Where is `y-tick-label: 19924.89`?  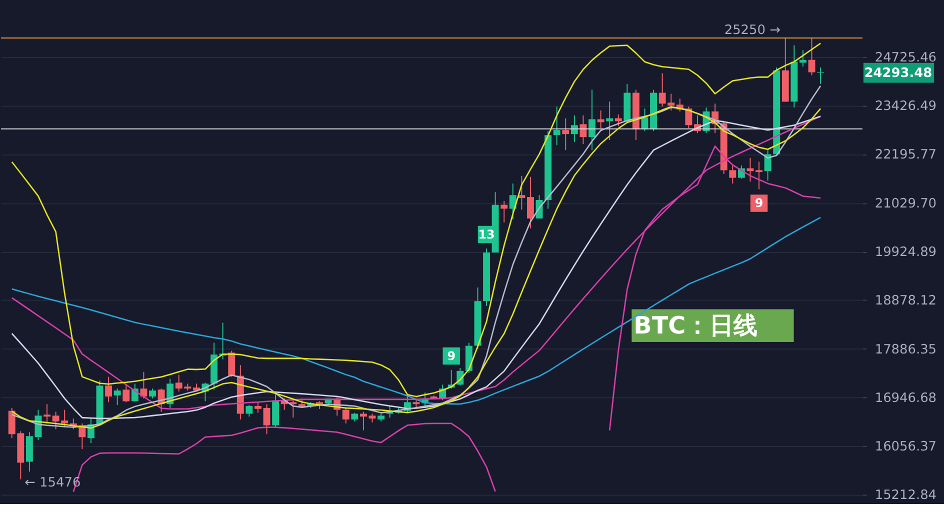 y-tick-label: 19924.89 is located at coordinates (905, 252).